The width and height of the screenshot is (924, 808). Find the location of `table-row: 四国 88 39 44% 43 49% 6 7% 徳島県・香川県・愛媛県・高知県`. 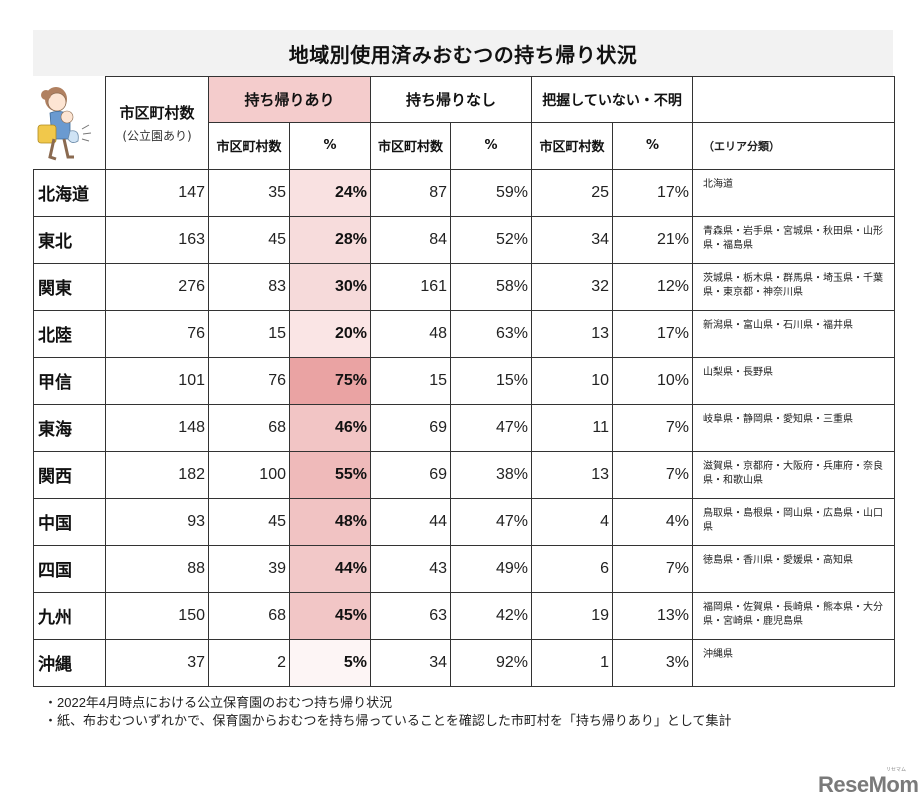

table-row: 四国 88 39 44% 43 49% 6 7% 徳島県・香川県・愛媛県・高知県 is located at coordinates (464, 568).